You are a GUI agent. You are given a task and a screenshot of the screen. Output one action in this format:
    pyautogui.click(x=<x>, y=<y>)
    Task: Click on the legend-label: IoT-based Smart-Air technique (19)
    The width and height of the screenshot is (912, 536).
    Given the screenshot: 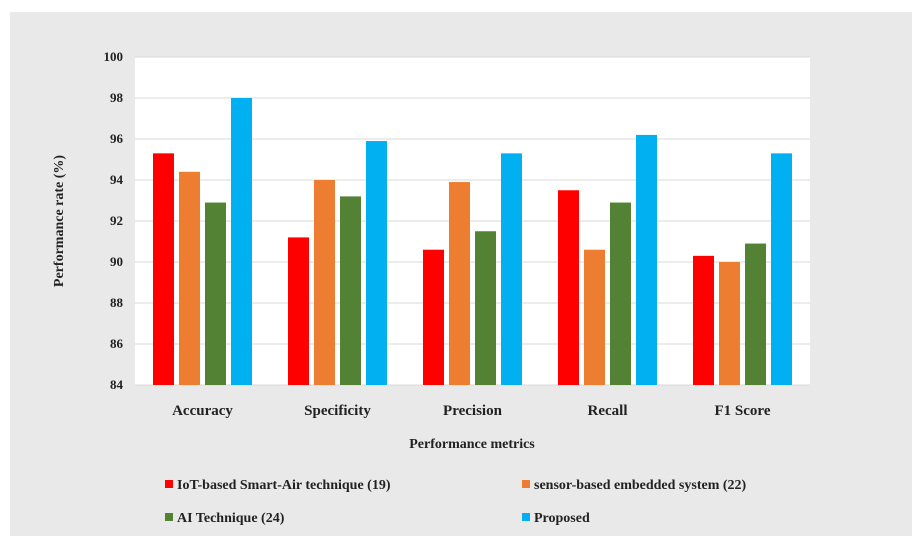 What is the action you would take?
    pyautogui.click(x=284, y=485)
    